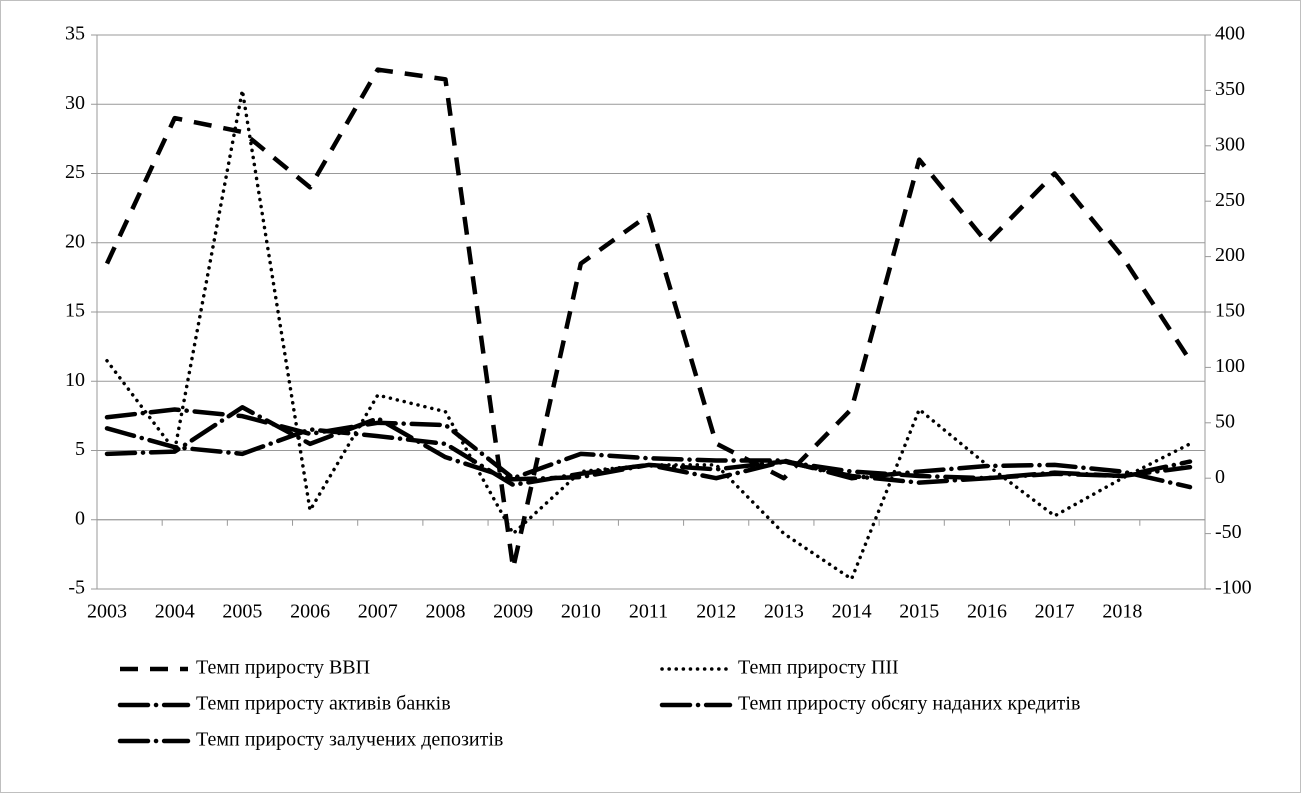 Image resolution: width=1302 pixels, height=794 pixels. I want to click on x-tick-label: 2007, so click(378, 612).